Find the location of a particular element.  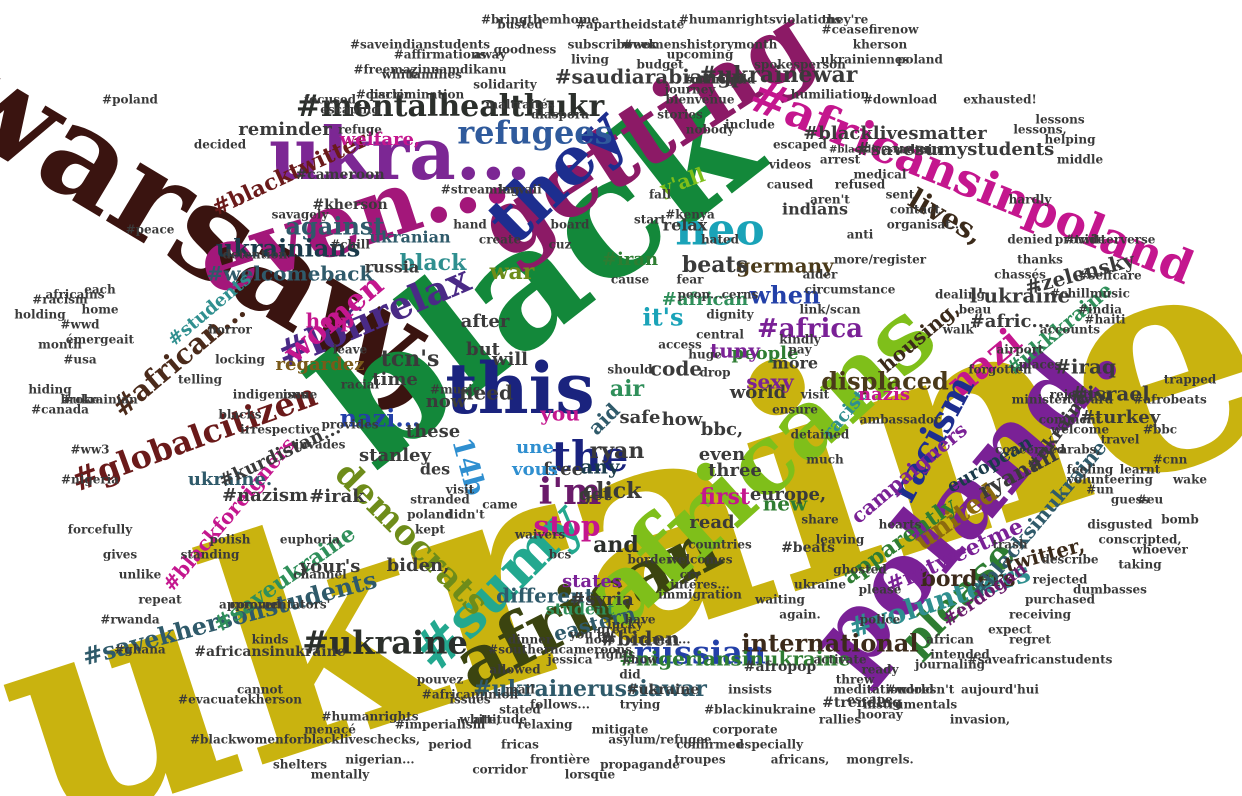

cloud-word: access is located at coordinates (680, 345).